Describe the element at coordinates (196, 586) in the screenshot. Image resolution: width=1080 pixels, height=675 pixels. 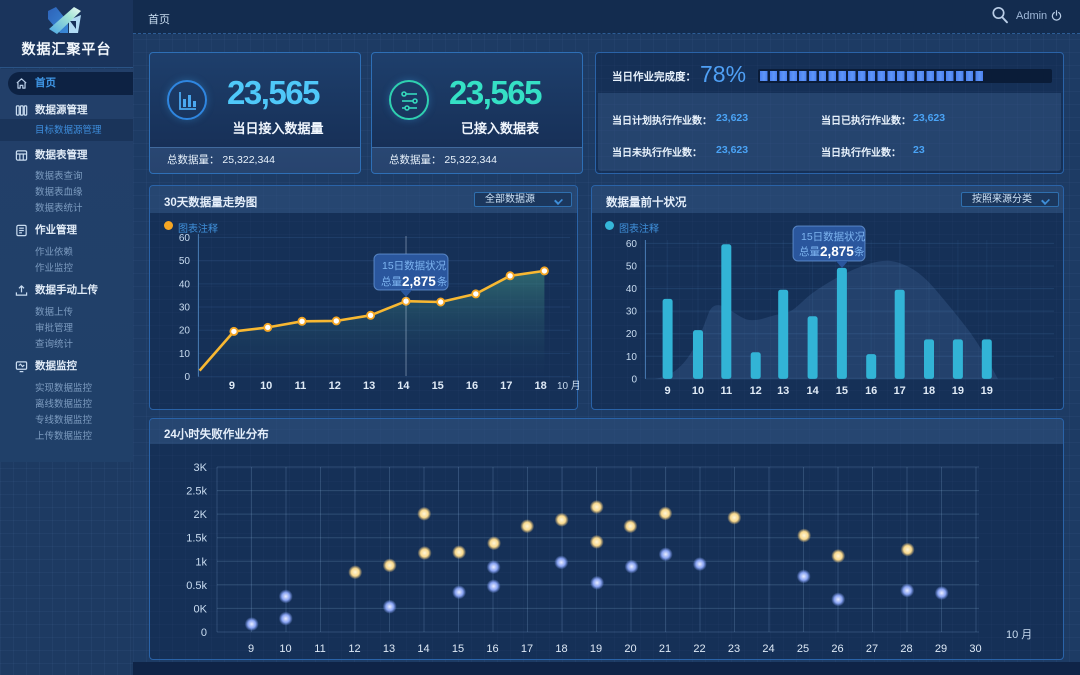
I see `svg-text: 0.5k` at that location.